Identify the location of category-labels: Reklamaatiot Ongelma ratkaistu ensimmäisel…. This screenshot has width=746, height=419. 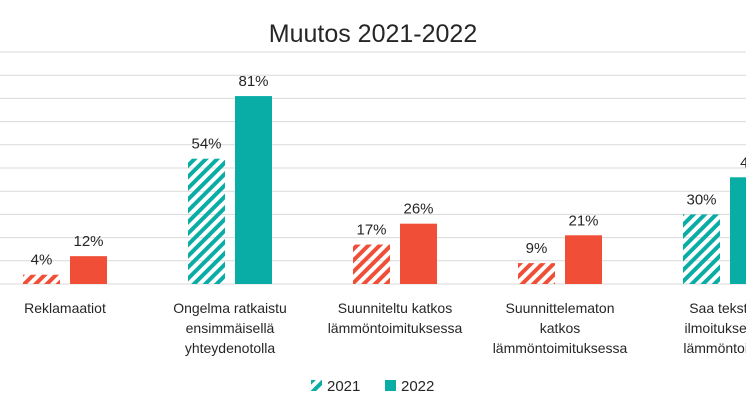
(385, 328).